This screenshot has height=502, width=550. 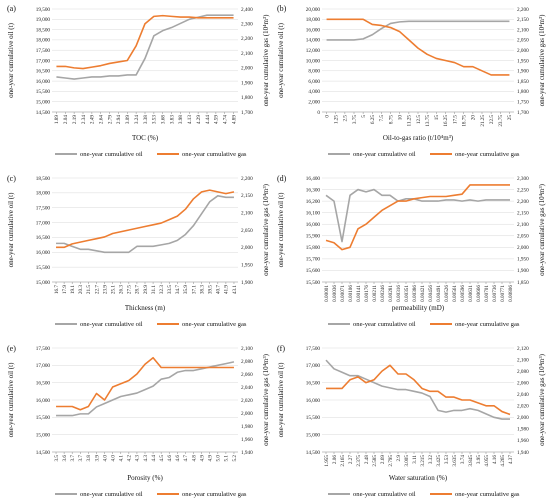 What do you see at coordinates (313, 271) in the screenshot?
I see `y-left-tick-label: 15,600` at bounding box center [313, 271].